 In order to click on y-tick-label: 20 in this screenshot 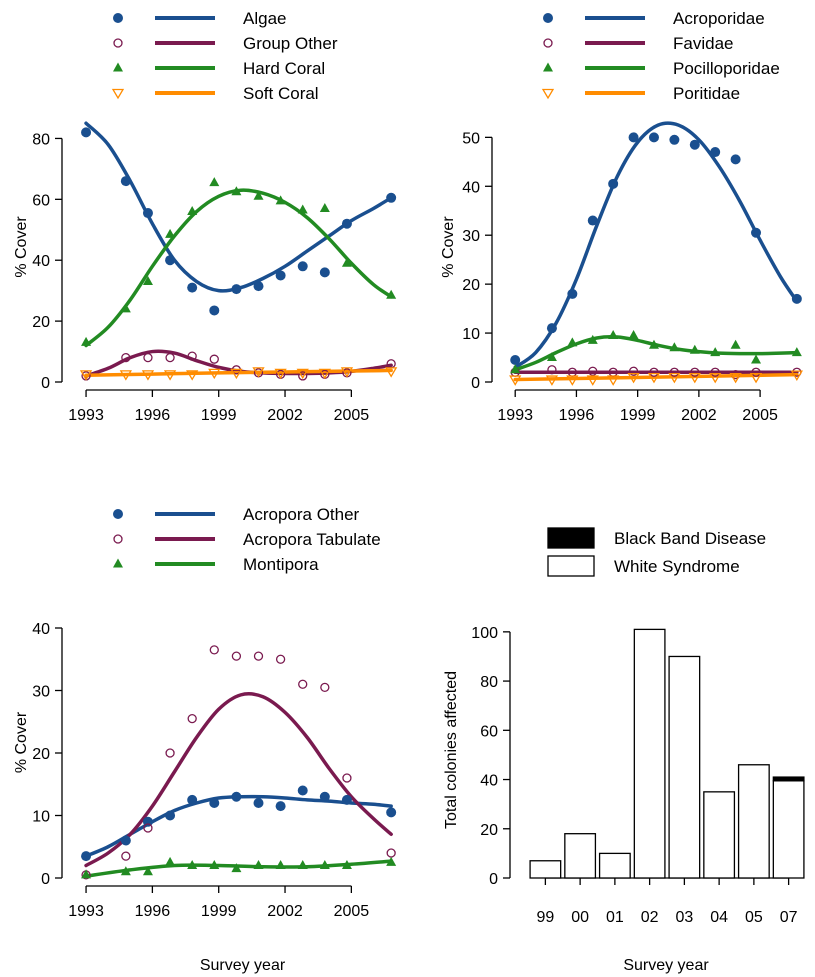, I will do `click(41, 322)`.